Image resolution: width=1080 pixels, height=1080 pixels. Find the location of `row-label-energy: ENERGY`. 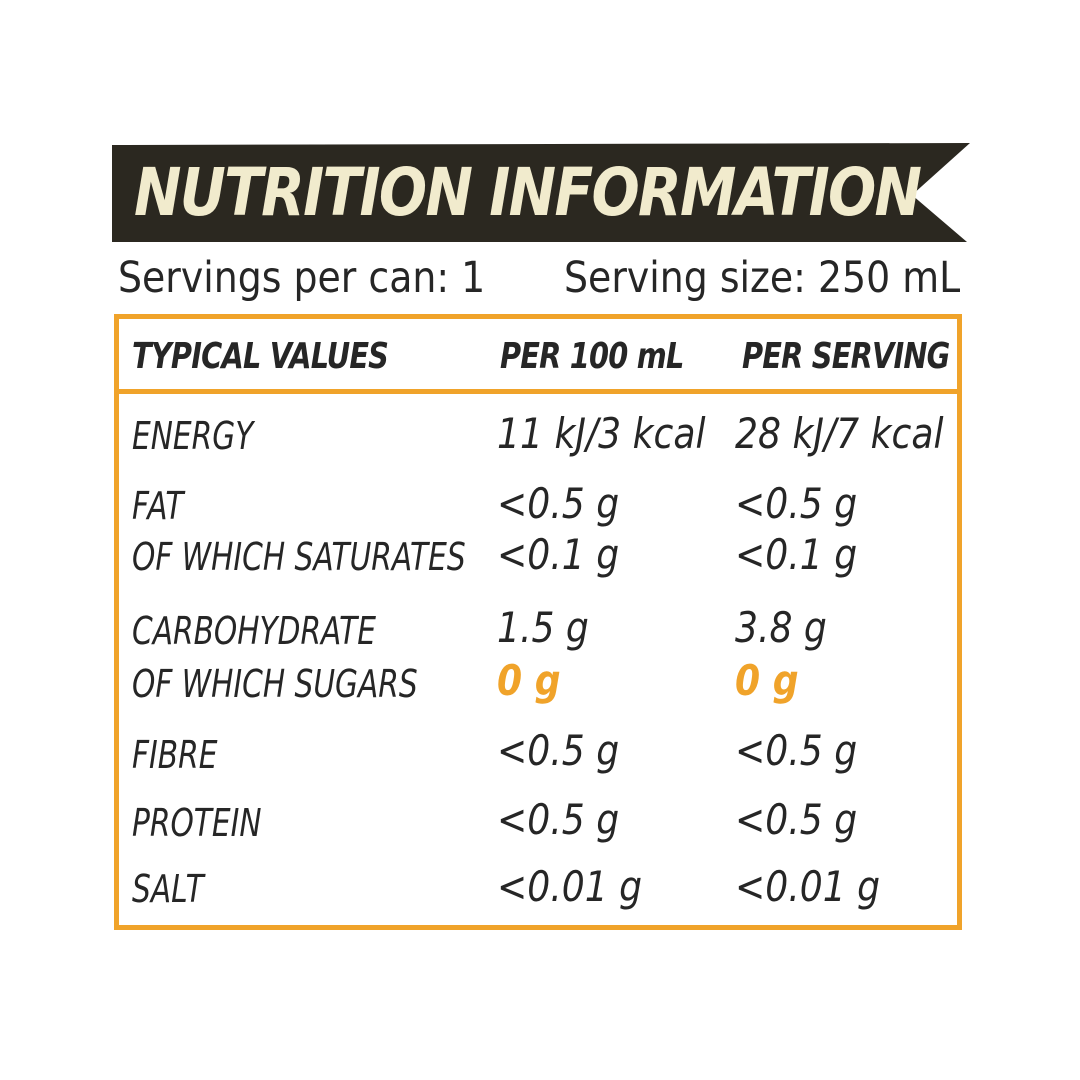

row-label-energy: ENERGY is located at coordinates (193, 436).